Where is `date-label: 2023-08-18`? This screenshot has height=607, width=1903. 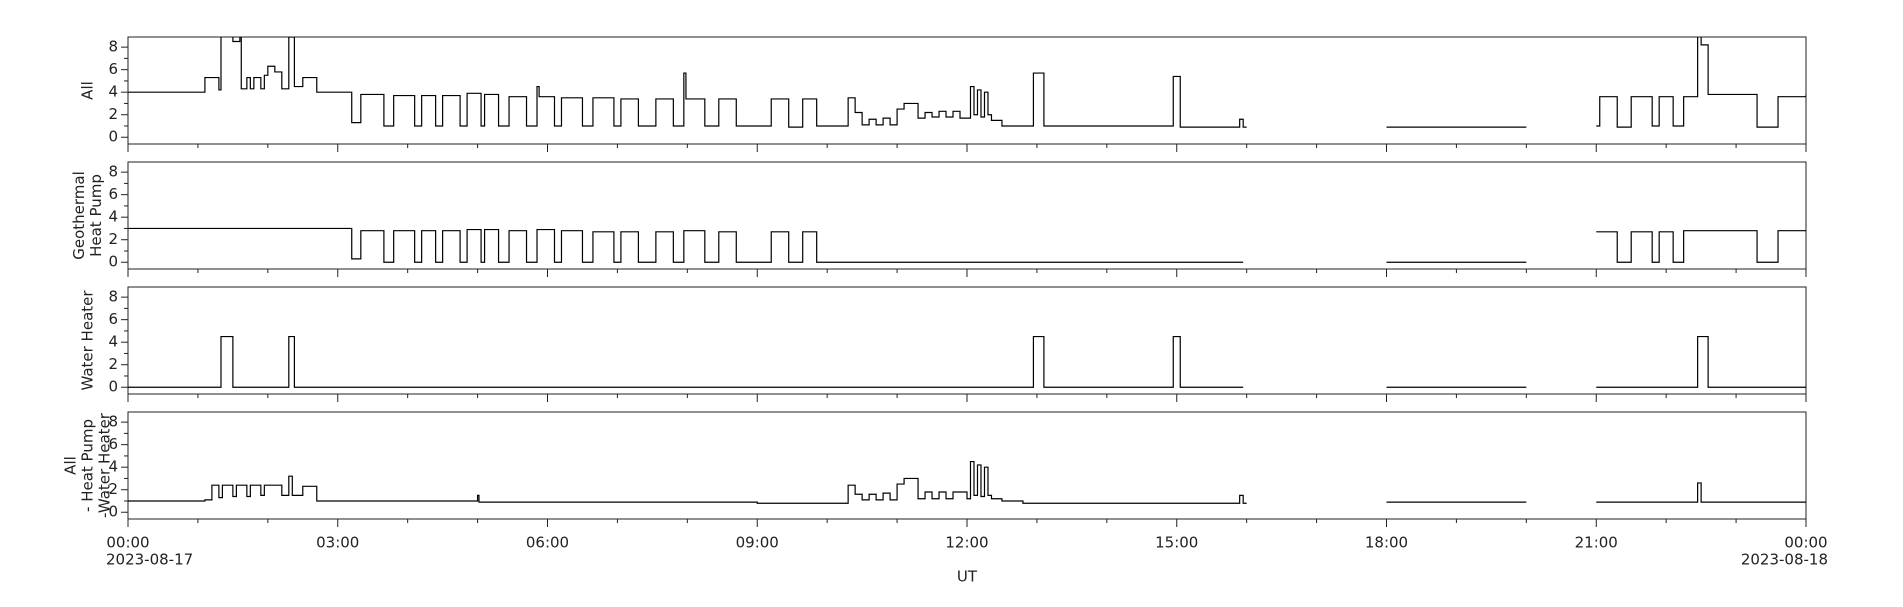
date-label: 2023-08-18 is located at coordinates (1784, 560).